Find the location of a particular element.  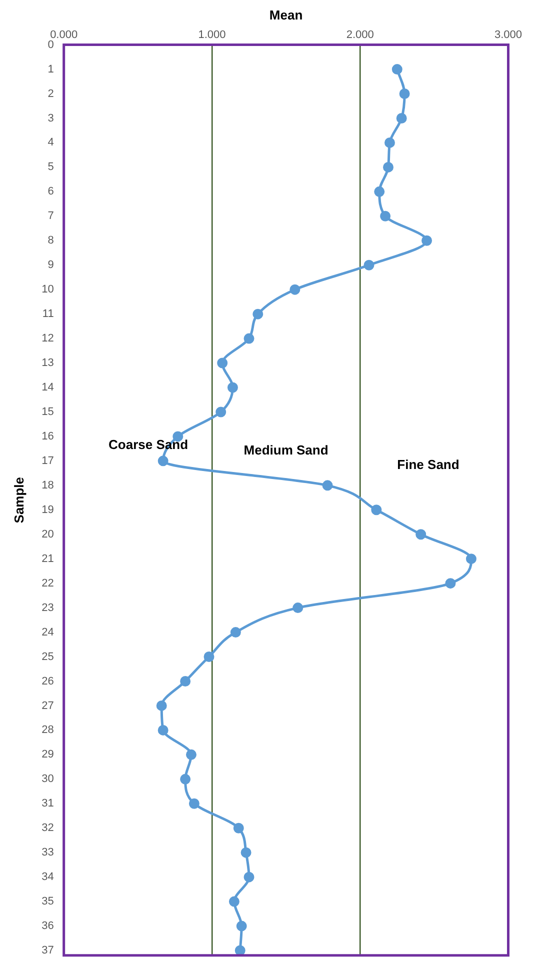

y-axis-title: Sample is located at coordinates (18, 500).